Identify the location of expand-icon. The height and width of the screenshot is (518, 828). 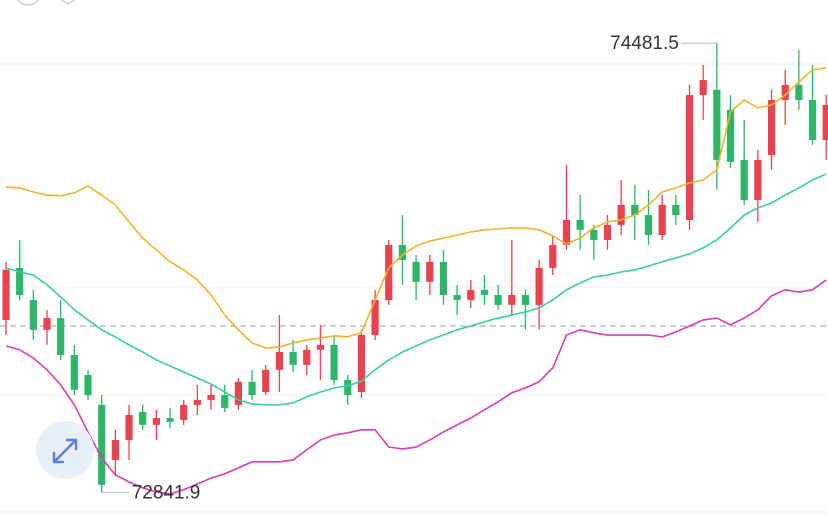
(65, 451).